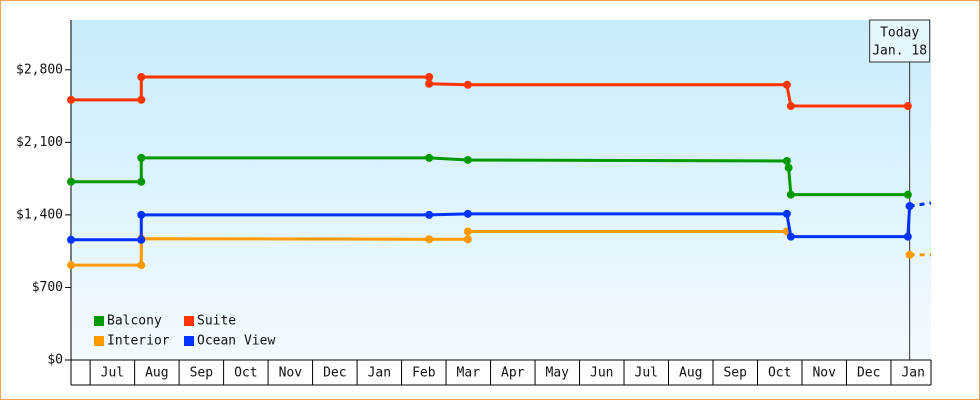  Describe the element at coordinates (55, 360) in the screenshot. I see `y-tick-label: $0` at that location.